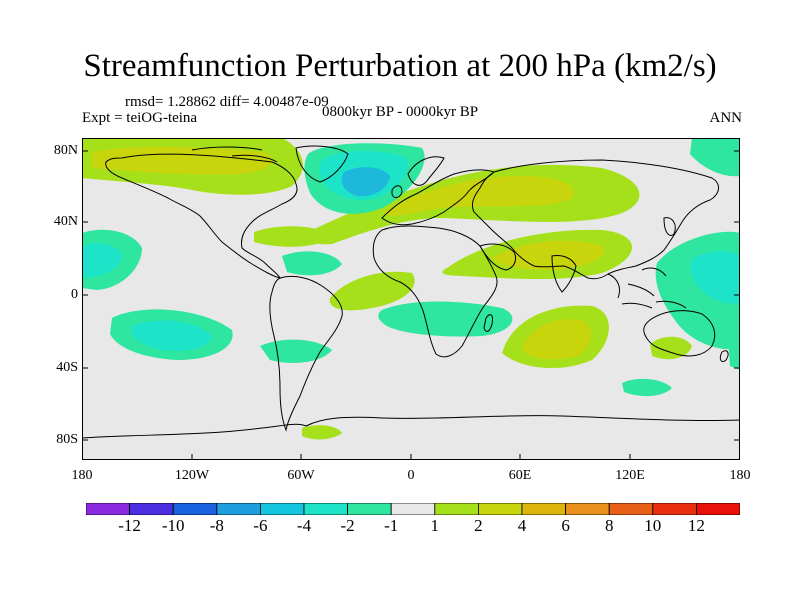  Describe the element at coordinates (522, 525) in the screenshot. I see `colorbar-label: 4` at that location.